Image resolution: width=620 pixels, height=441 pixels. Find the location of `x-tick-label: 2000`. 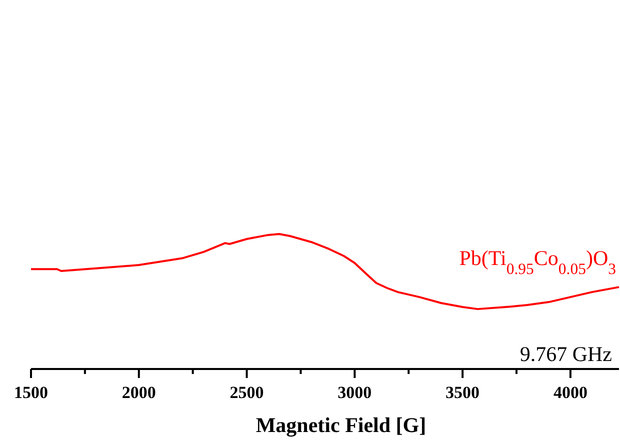

x-tick-label: 2000 is located at coordinates (139, 392).